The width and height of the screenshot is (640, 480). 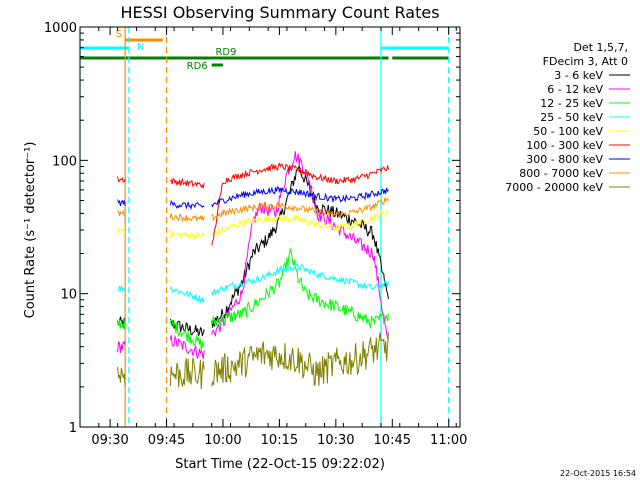 What do you see at coordinates (575, 89) in the screenshot?
I see `legend-label-1: 6 - 12 keV` at bounding box center [575, 89].